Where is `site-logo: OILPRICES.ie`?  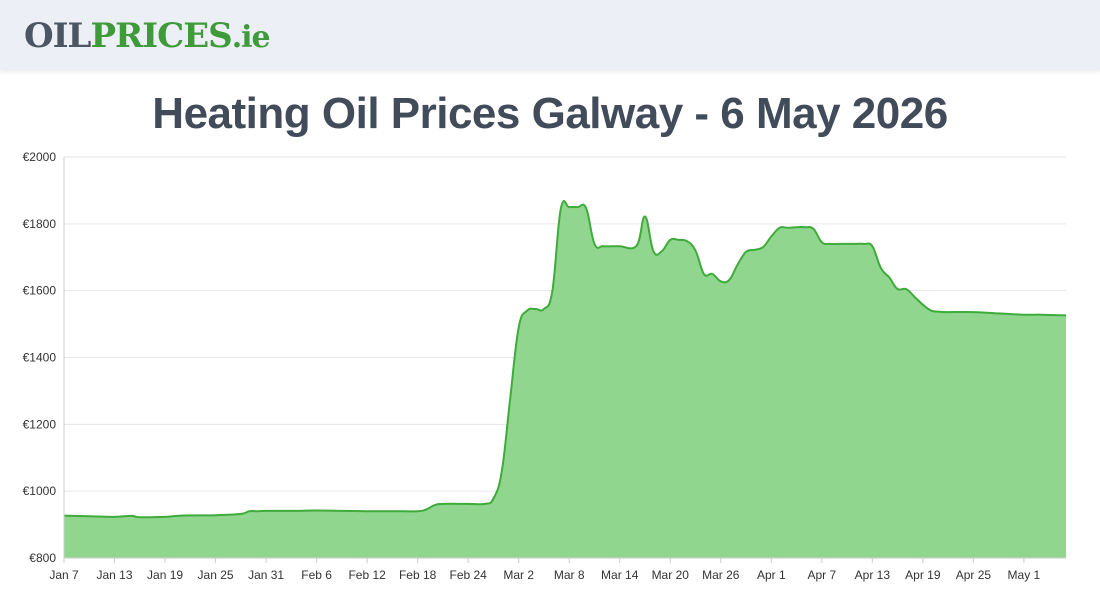
site-logo: OILPRICES.ie is located at coordinates (147, 37).